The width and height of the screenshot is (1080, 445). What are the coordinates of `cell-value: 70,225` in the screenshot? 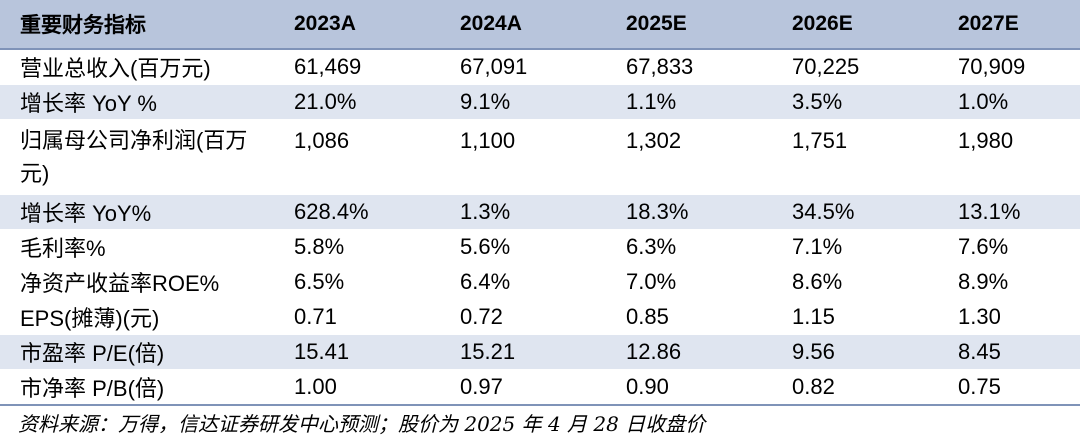 It's located at (853, 67).